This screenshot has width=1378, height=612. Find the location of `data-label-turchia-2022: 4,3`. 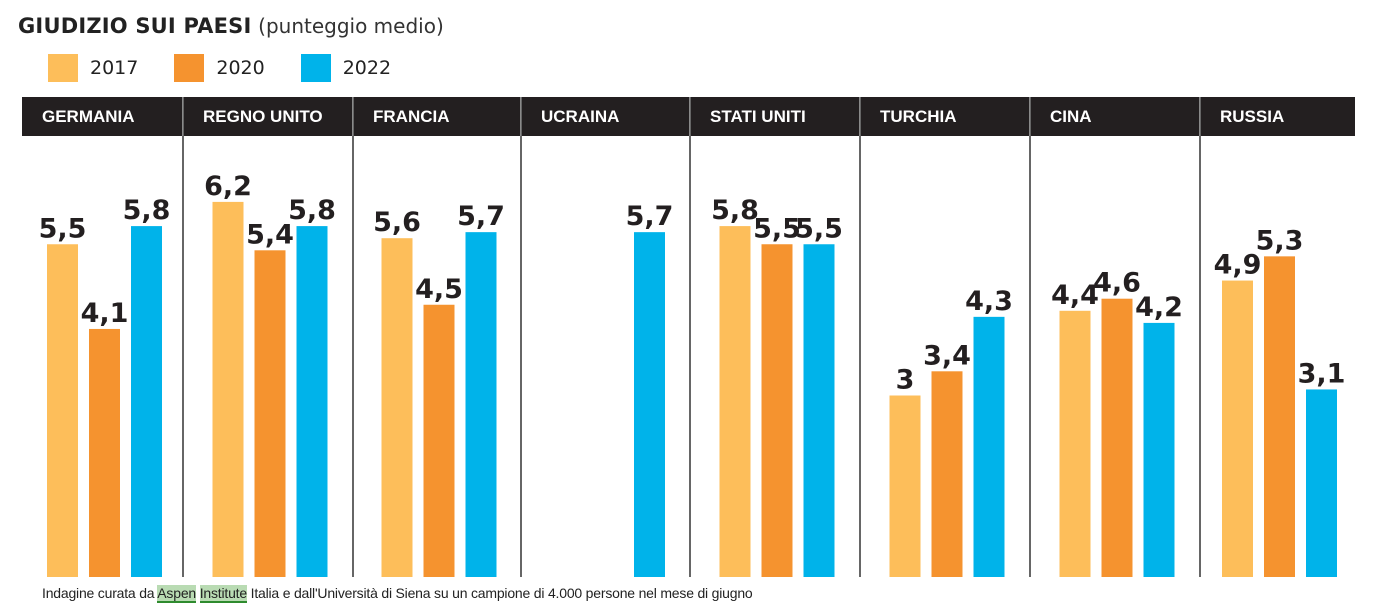

data-label-turchia-2022: 4,3 is located at coordinates (989, 301).